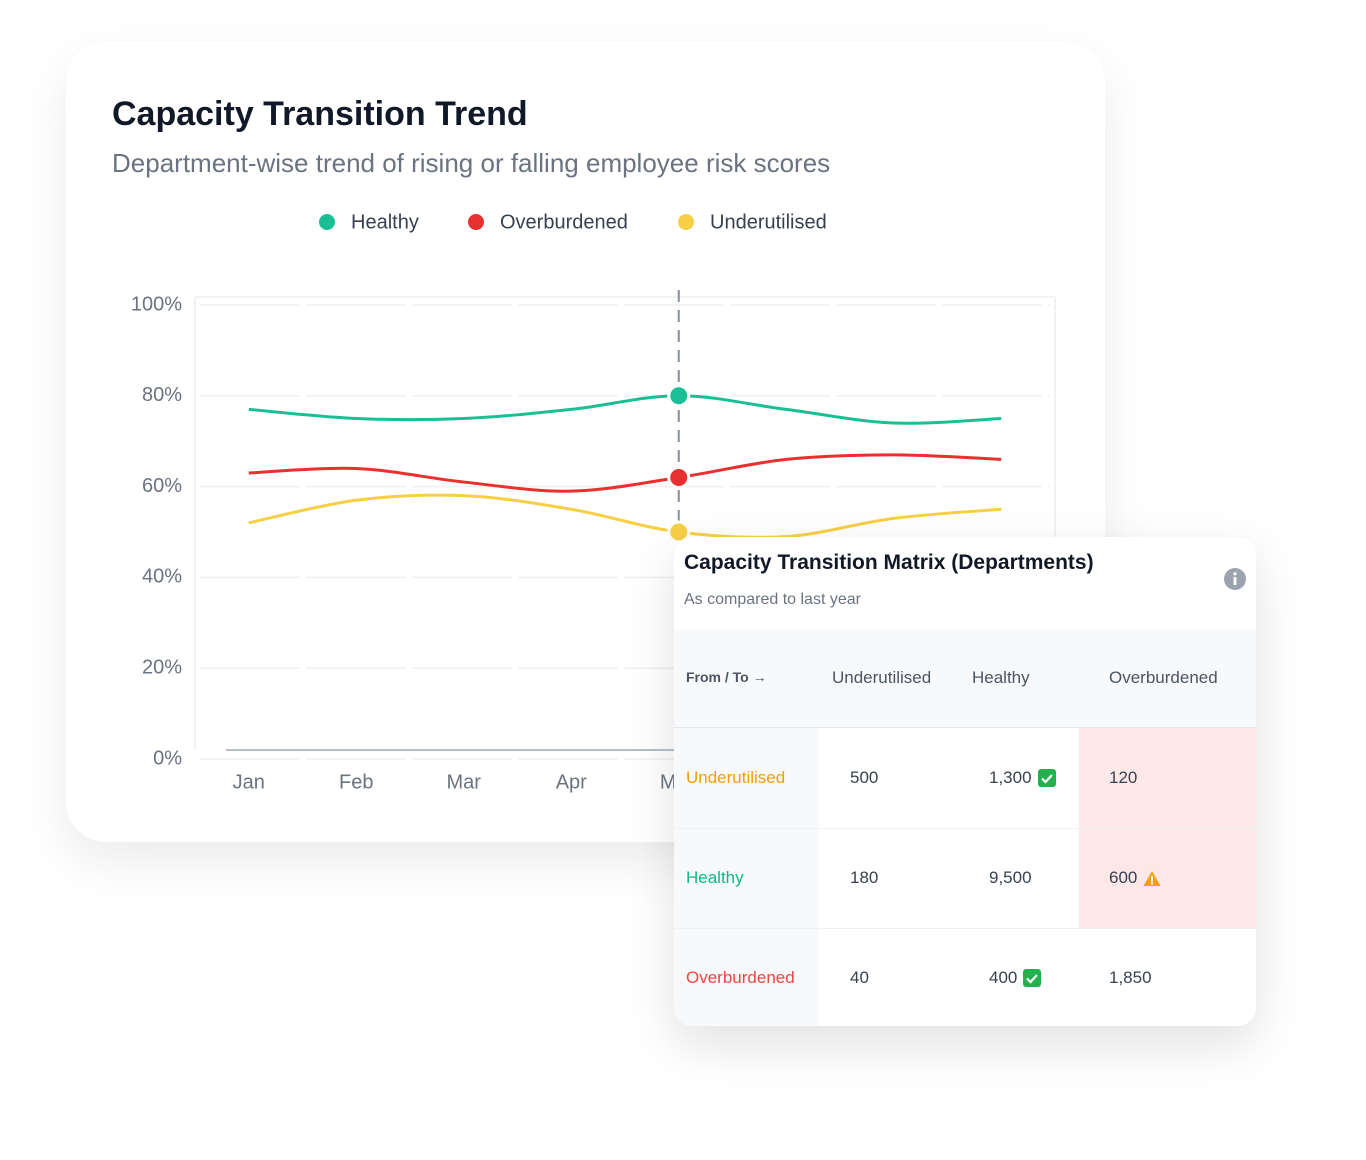 This screenshot has height=1160, width=1366. What do you see at coordinates (864, 877) in the screenshot?
I see `cell: 180` at bounding box center [864, 877].